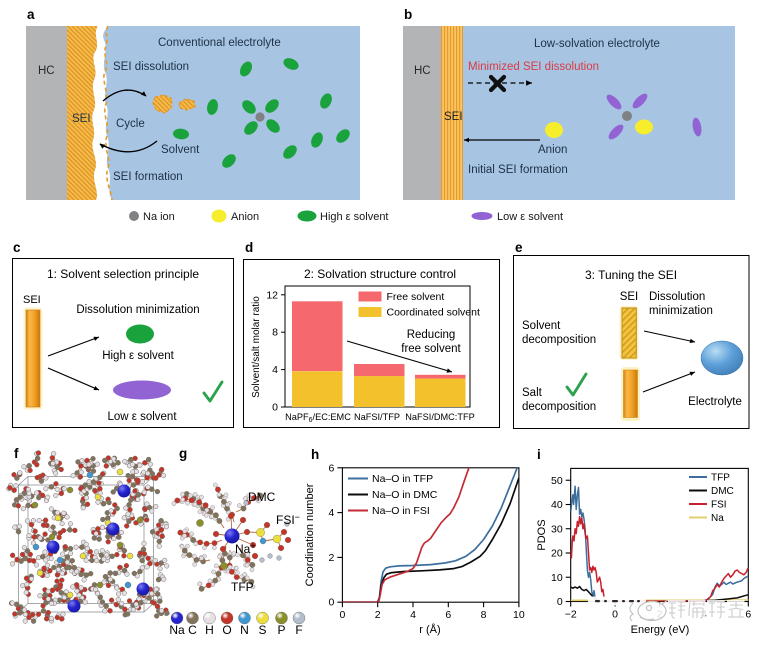  I want to click on svg-text: h, so click(315, 454).